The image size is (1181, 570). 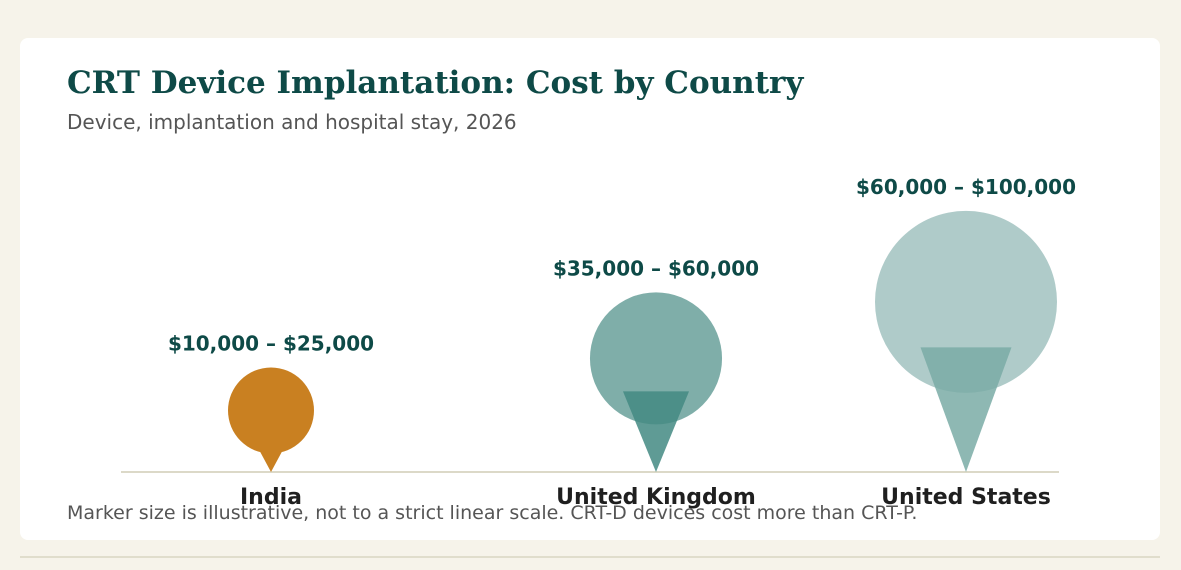 What do you see at coordinates (271, 344) in the screenshot?
I see `range-label-india: $10,000 – $25,000` at bounding box center [271, 344].